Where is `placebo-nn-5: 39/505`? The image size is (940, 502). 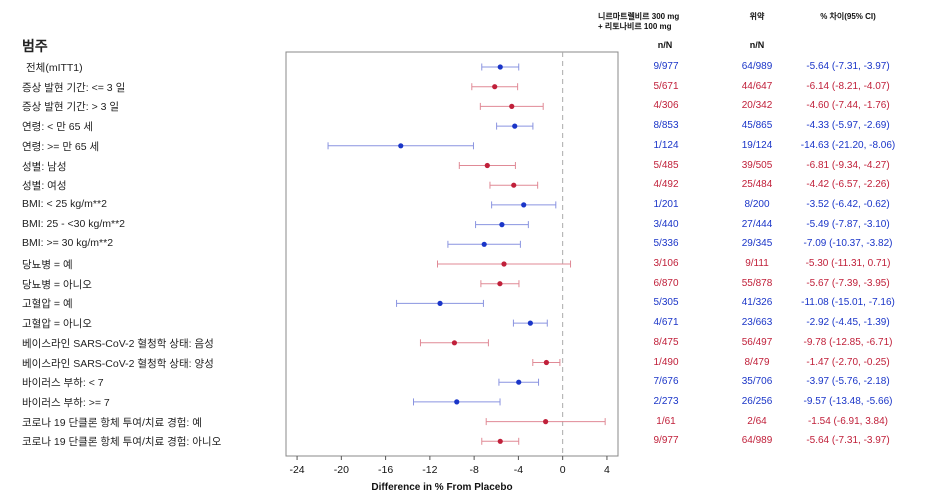
placebo-nn-5: 39/505 is located at coordinates (757, 165).